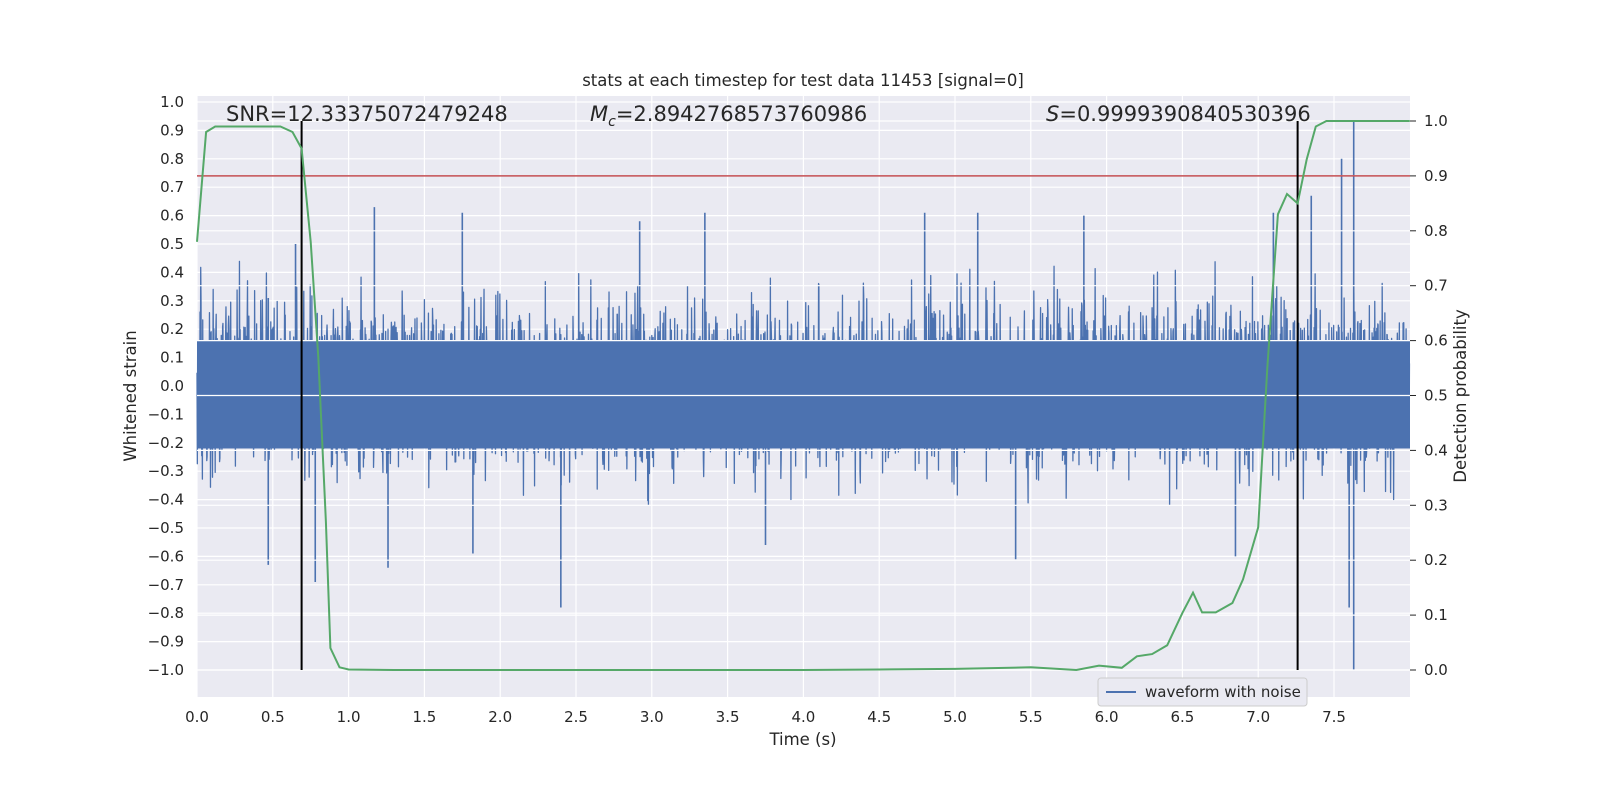 This screenshot has height=800, width=1600. I want to click on y2-tick-label: 0.2, so click(1436, 560).